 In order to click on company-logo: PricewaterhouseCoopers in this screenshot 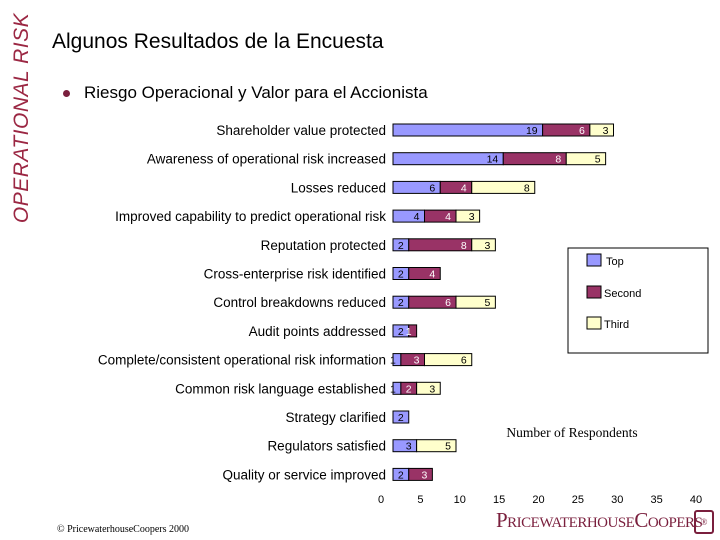, I will do `click(599, 520)`.